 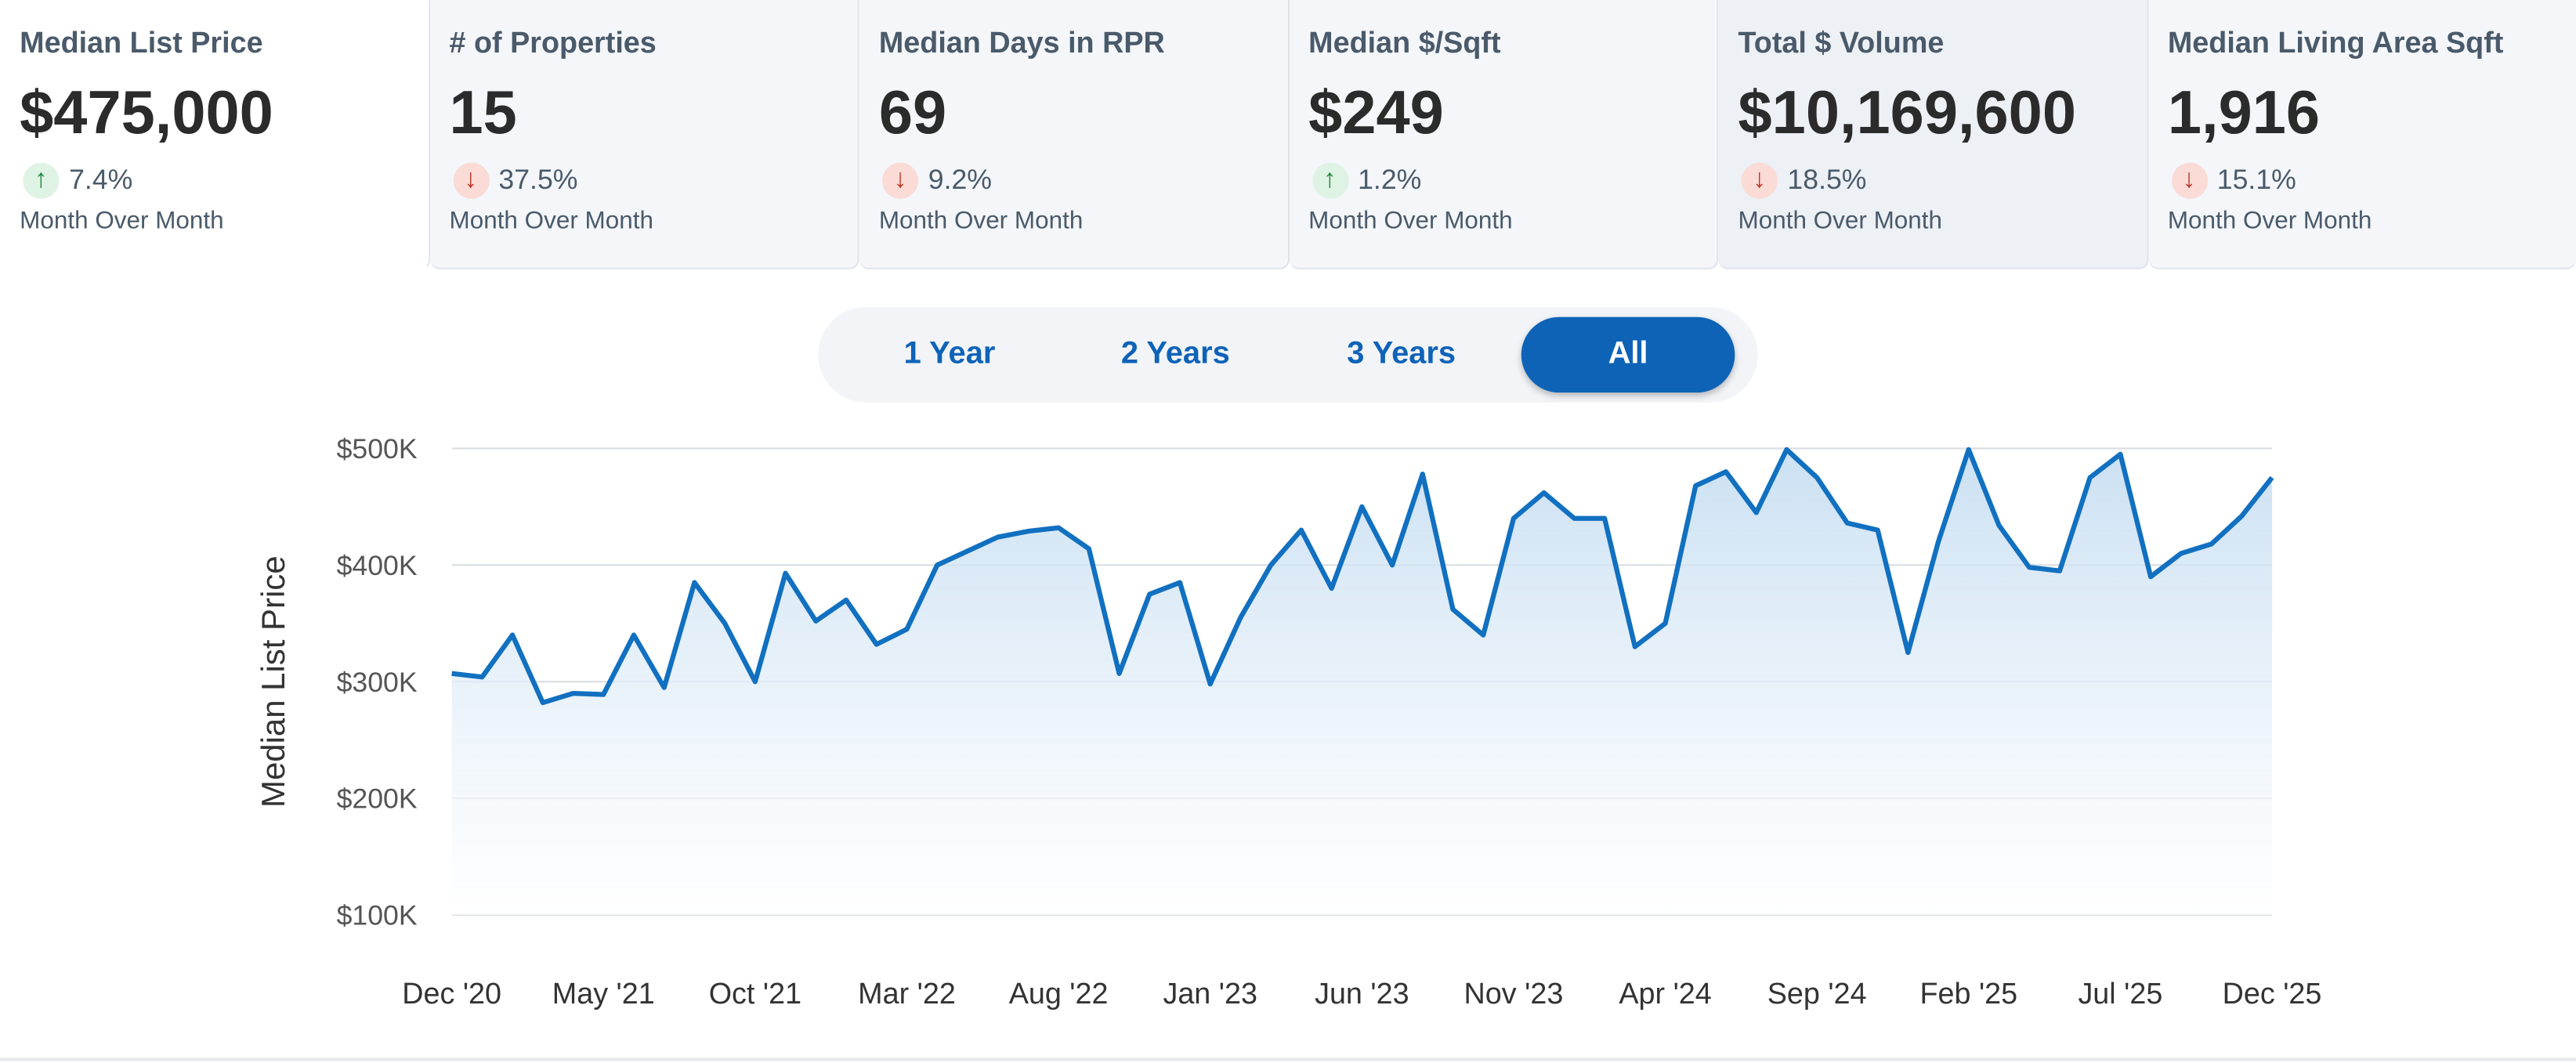 I want to click on y-tick-label: $200K, so click(x=378, y=799).